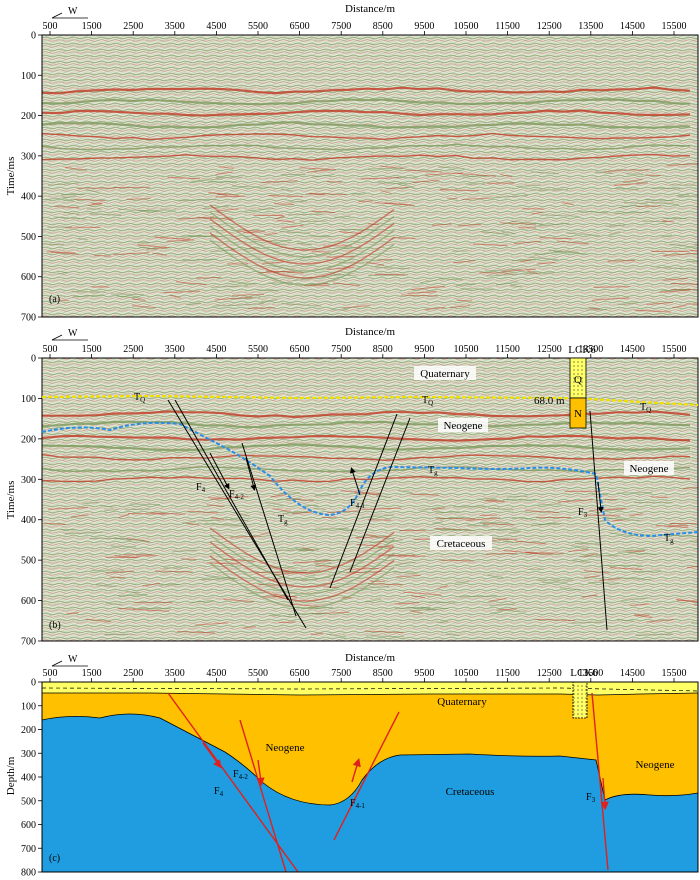  Describe the element at coordinates (219, 792) in the screenshot. I see `fault-f4-label-c: F4` at that location.